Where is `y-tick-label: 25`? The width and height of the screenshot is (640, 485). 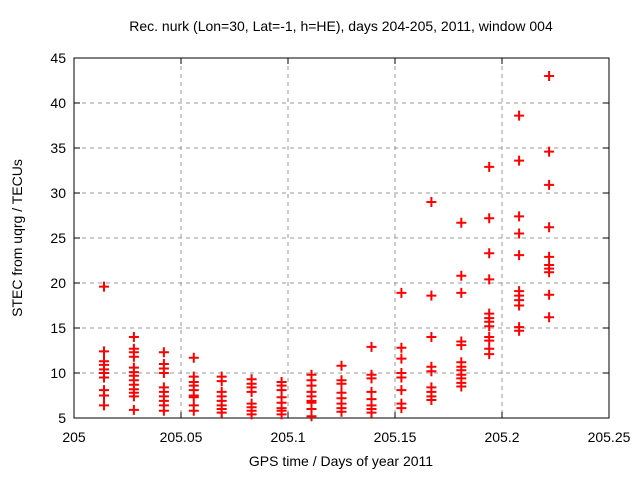 y-tick-label: 25 is located at coordinates (58, 238).